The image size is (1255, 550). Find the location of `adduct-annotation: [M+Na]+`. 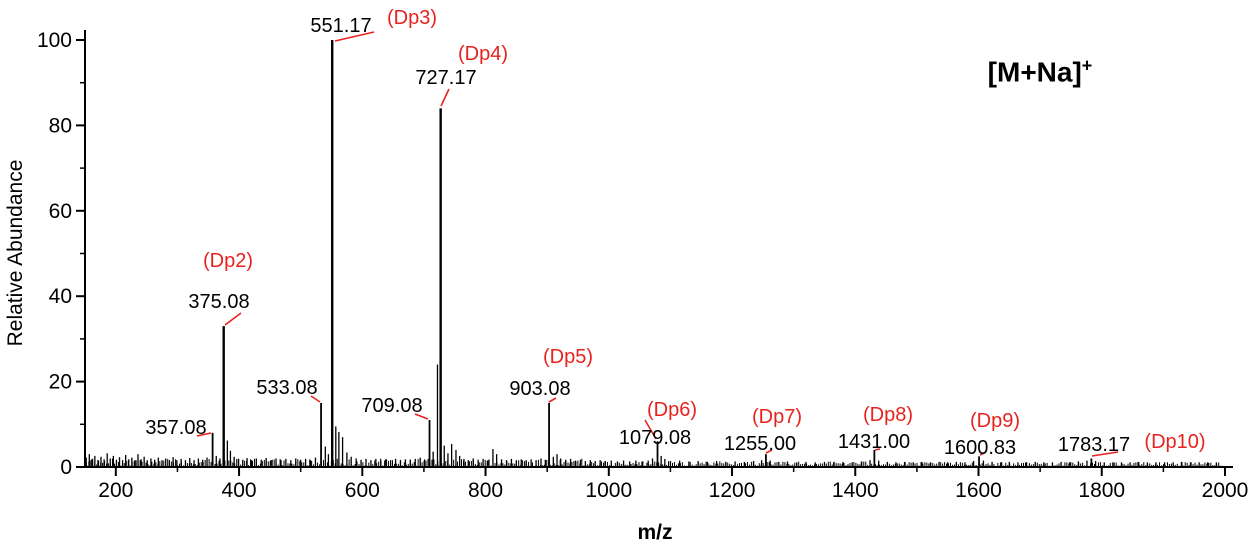

adduct-annotation: [M+Na]+ is located at coordinates (1040, 71).